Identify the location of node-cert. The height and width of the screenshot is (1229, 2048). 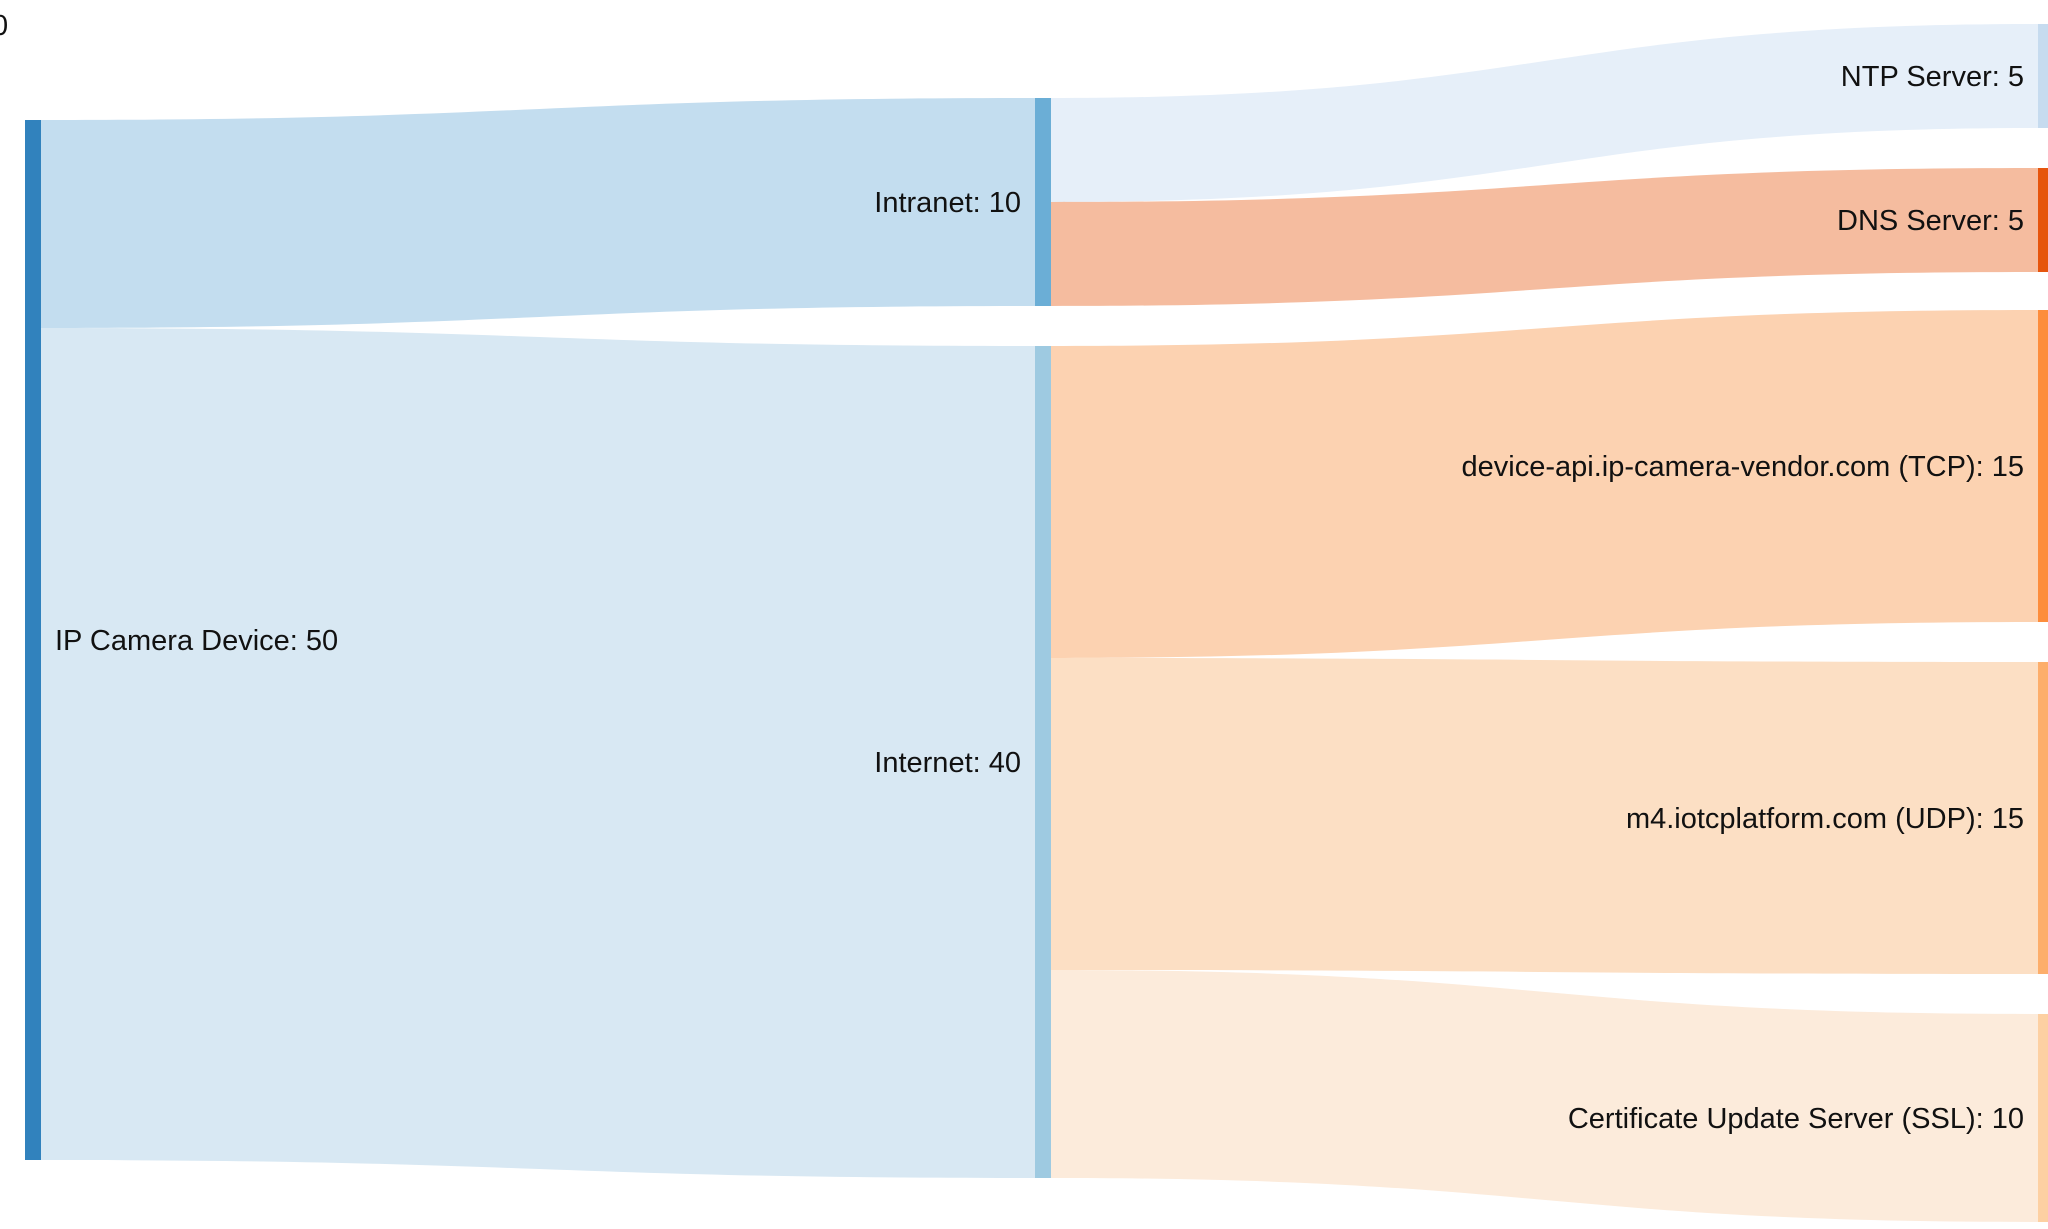
(2043, 1118).